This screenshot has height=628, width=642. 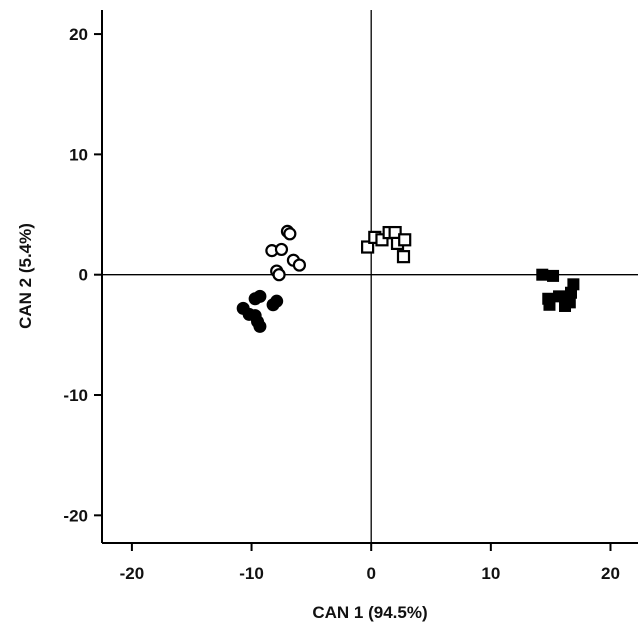 I want to click on y-tick-label: -10, so click(x=75, y=395).